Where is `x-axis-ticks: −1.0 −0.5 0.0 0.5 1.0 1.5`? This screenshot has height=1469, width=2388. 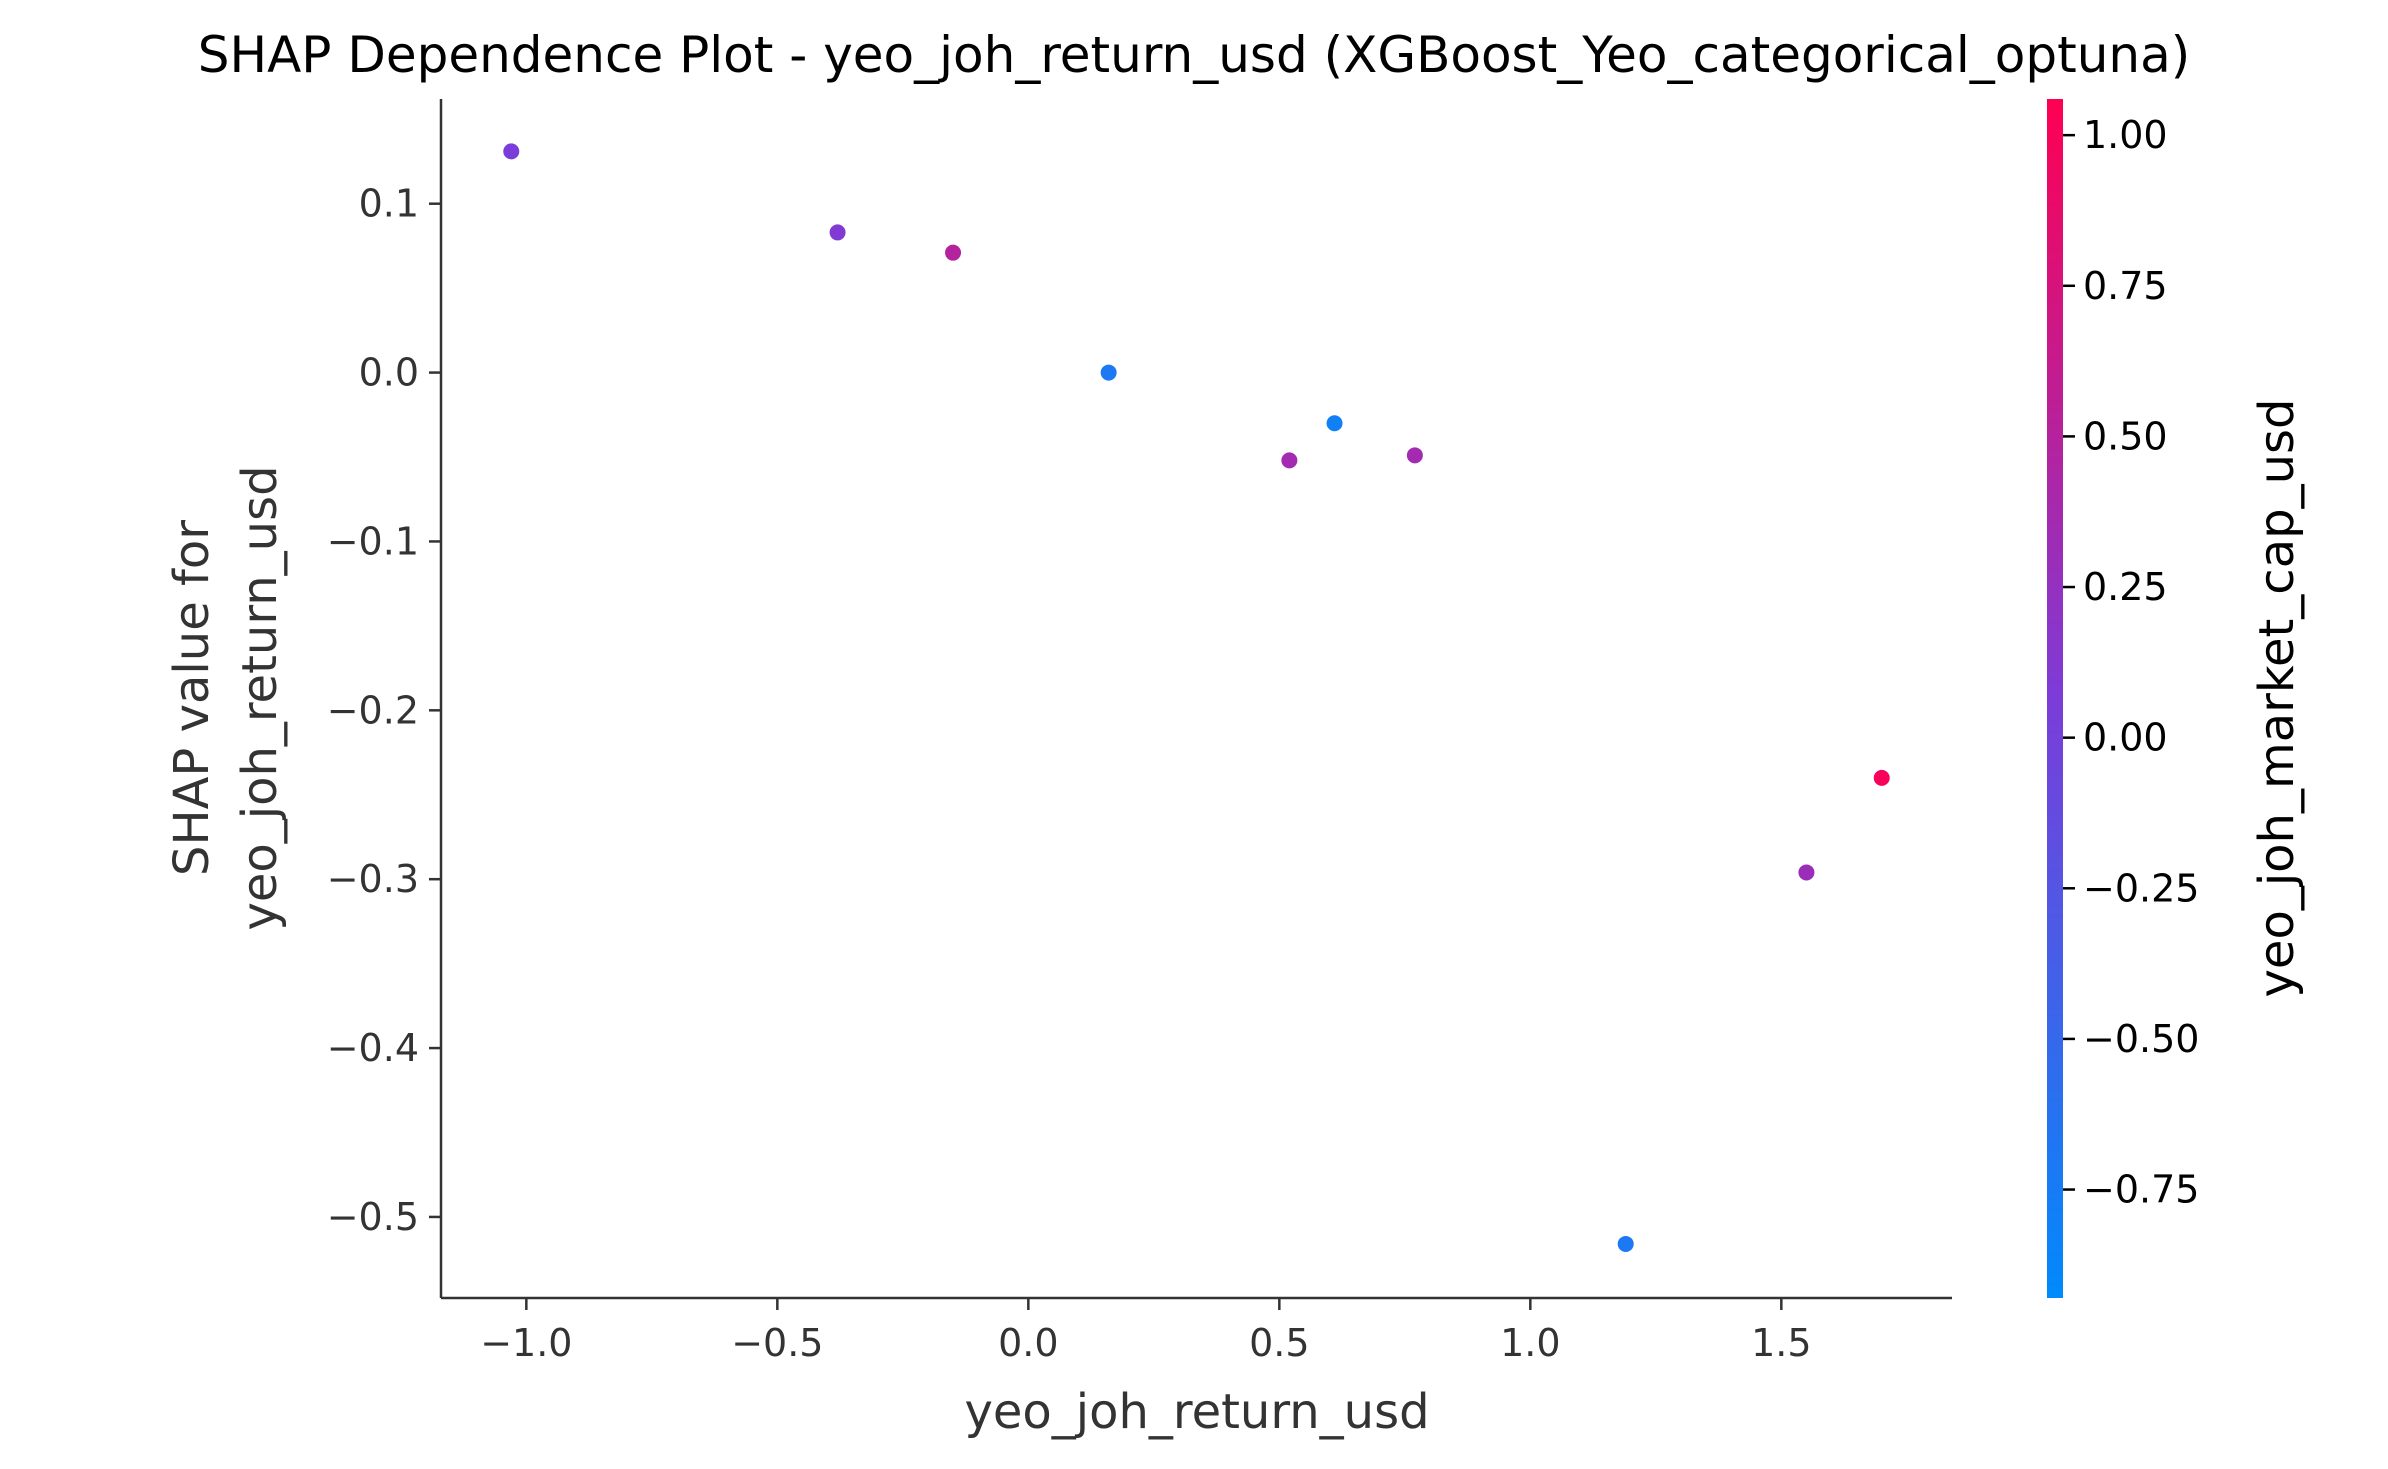 x-axis-ticks: −1.0 −0.5 0.0 0.5 1.0 1.5 is located at coordinates (1146, 1331).